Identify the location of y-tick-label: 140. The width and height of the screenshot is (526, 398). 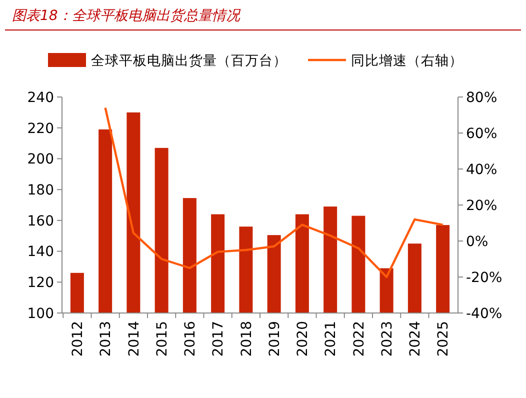
(40, 252).